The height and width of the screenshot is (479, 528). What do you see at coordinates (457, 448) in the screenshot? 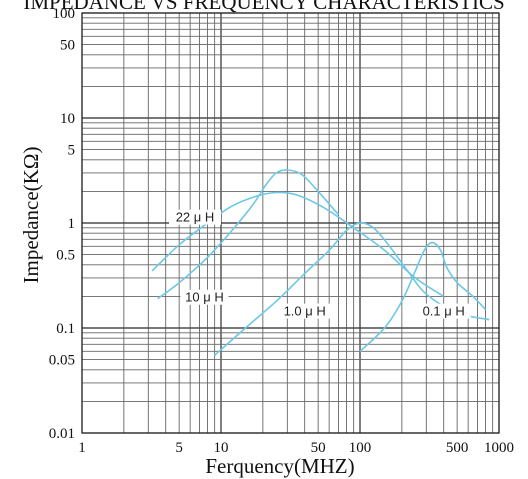
I see `x-tick-label: 500` at bounding box center [457, 448].